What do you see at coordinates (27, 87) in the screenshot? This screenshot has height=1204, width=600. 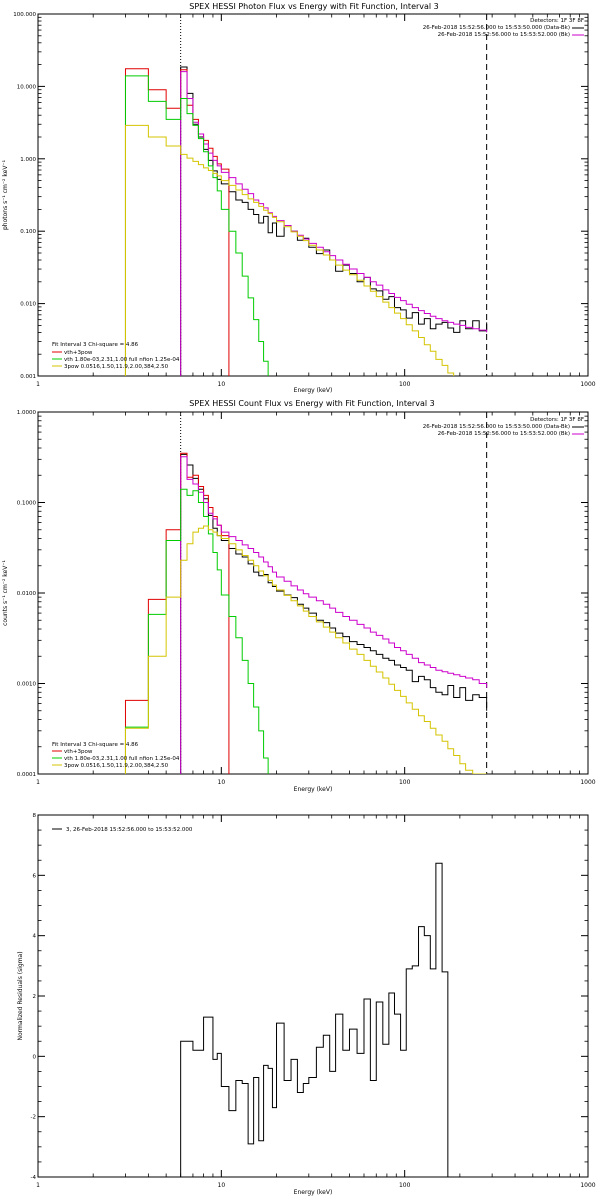 I see `y-tick-label: 10.000` at bounding box center [27, 87].